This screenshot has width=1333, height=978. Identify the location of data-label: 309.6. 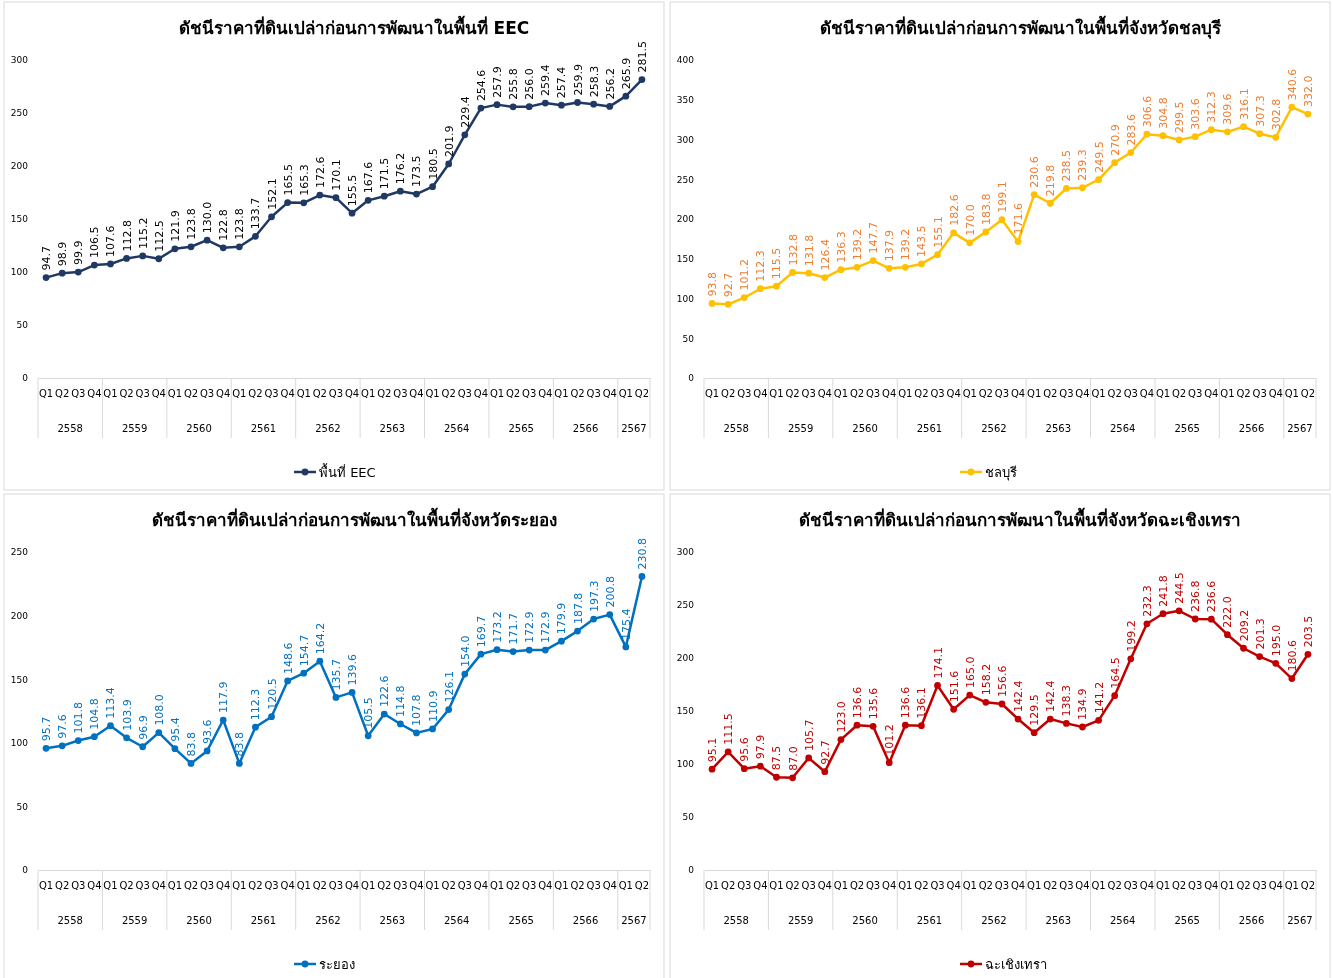
(1228, 109).